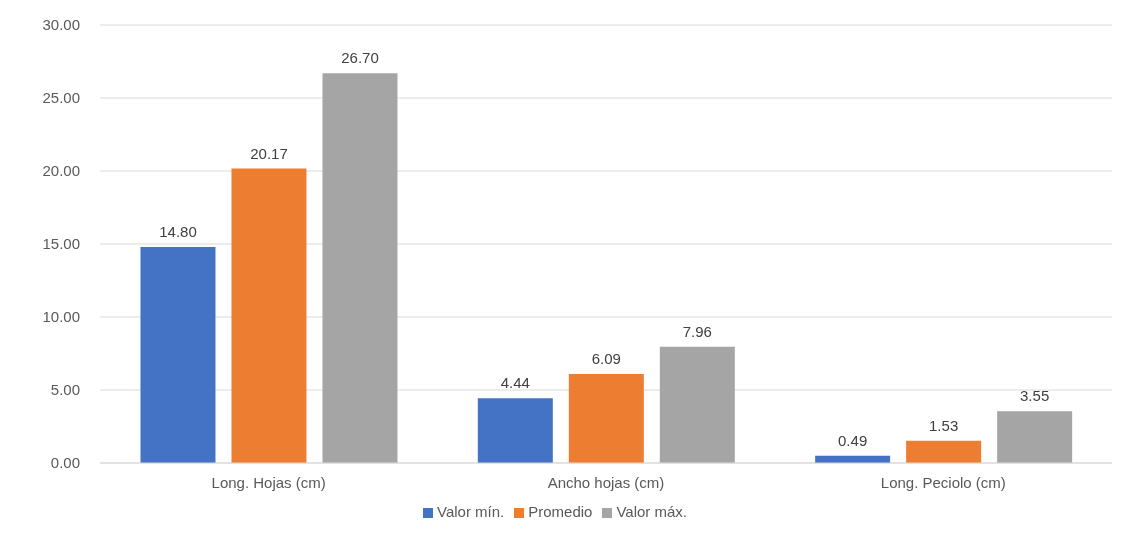 The width and height of the screenshot is (1128, 533). I want to click on x-tick-label: Ancho hojas (cm), so click(606, 482).